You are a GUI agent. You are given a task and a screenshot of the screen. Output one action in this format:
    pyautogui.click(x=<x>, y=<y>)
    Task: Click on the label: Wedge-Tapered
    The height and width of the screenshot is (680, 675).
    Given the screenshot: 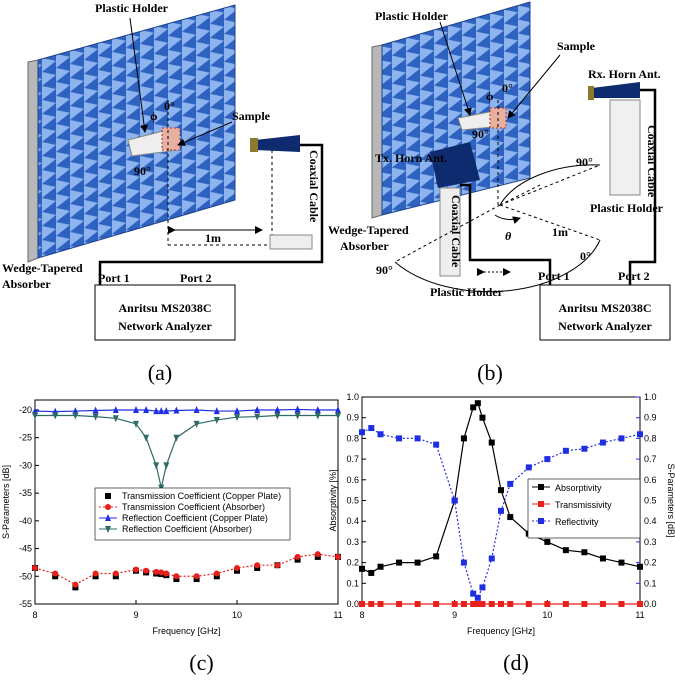 What is the action you would take?
    pyautogui.click(x=368, y=230)
    